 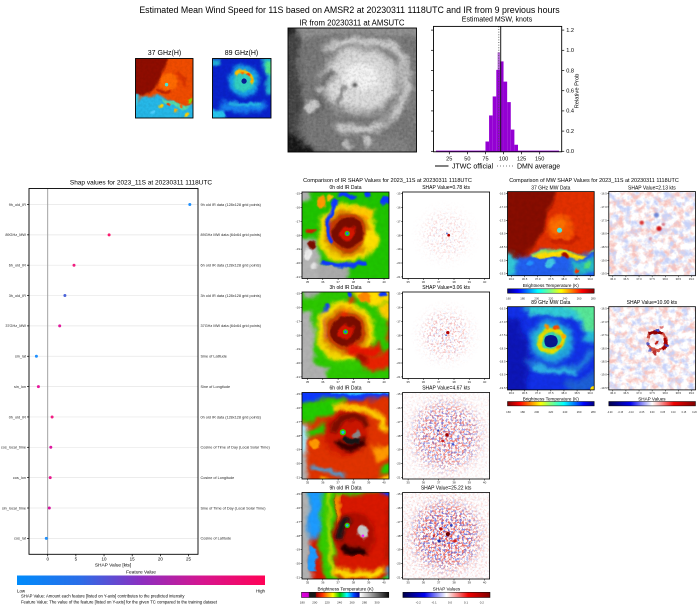 What do you see at coordinates (502, 274) in the screenshot?
I see `svg-text: -19.5` at bounding box center [502, 274].